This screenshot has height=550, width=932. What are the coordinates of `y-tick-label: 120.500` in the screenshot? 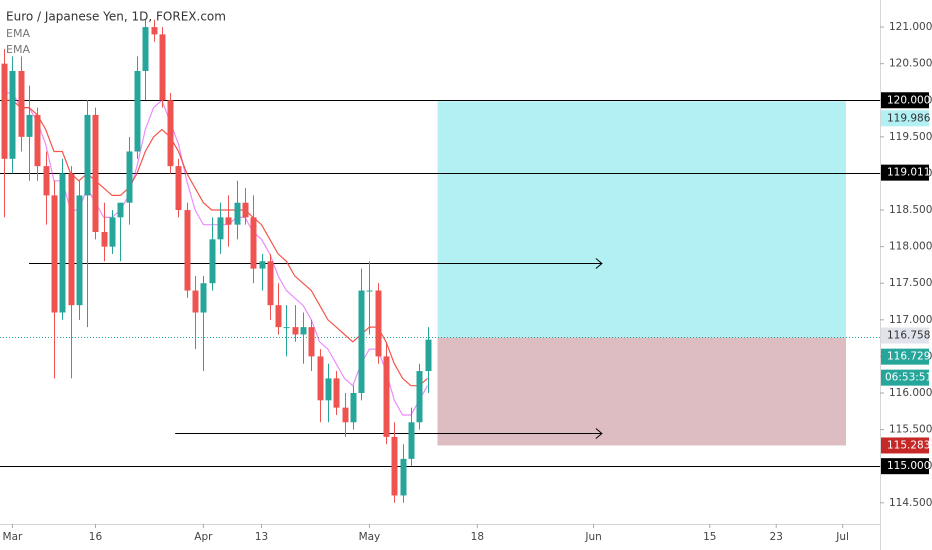 It's located at (910, 64).